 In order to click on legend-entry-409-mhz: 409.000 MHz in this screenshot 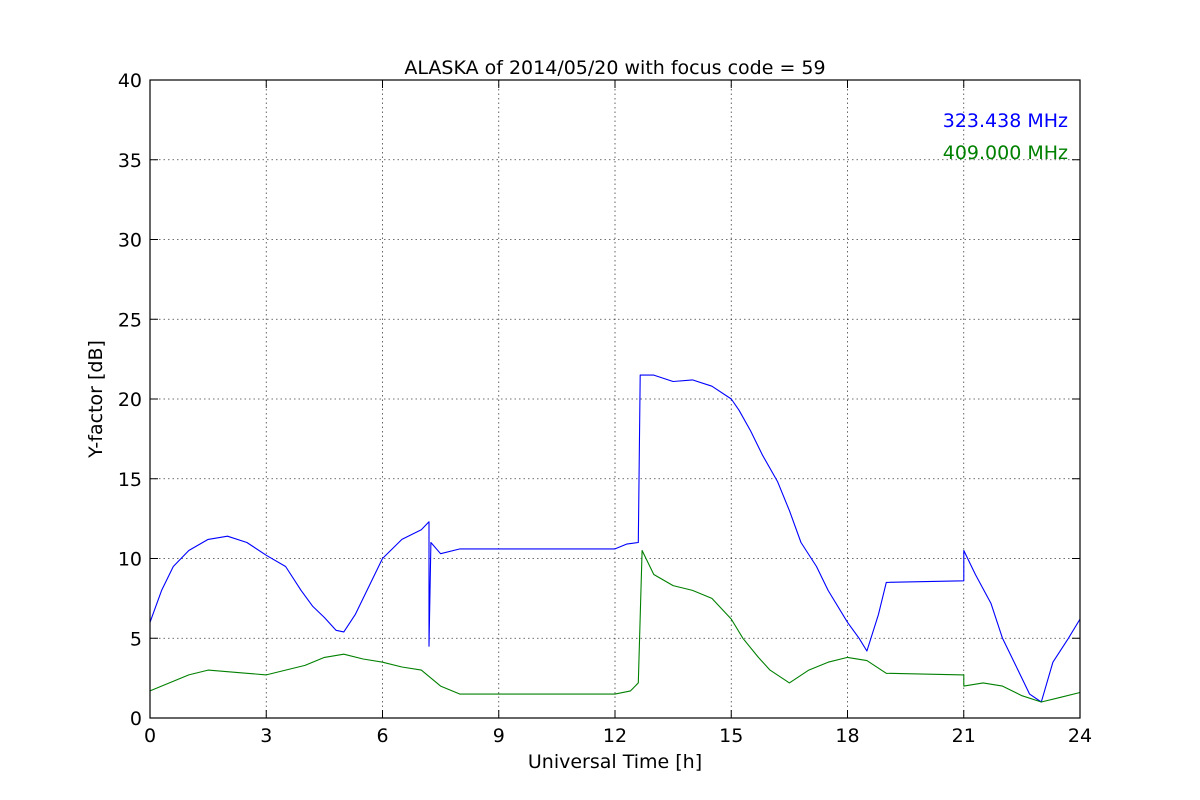, I will do `click(1005, 153)`.